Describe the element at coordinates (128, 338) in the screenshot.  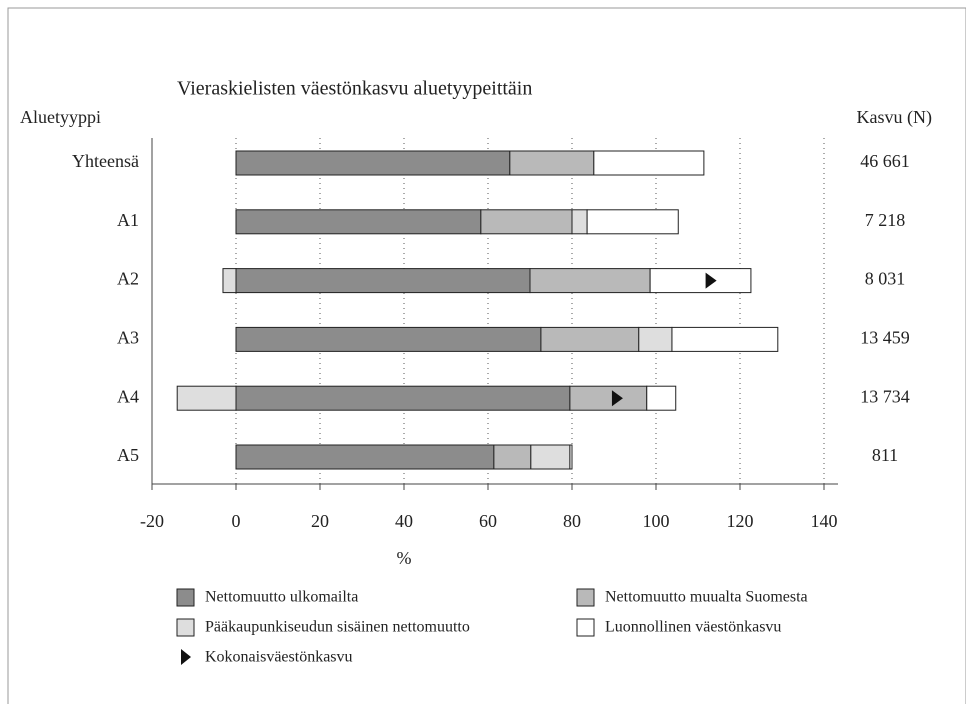
I see `category-label: A3` at that location.